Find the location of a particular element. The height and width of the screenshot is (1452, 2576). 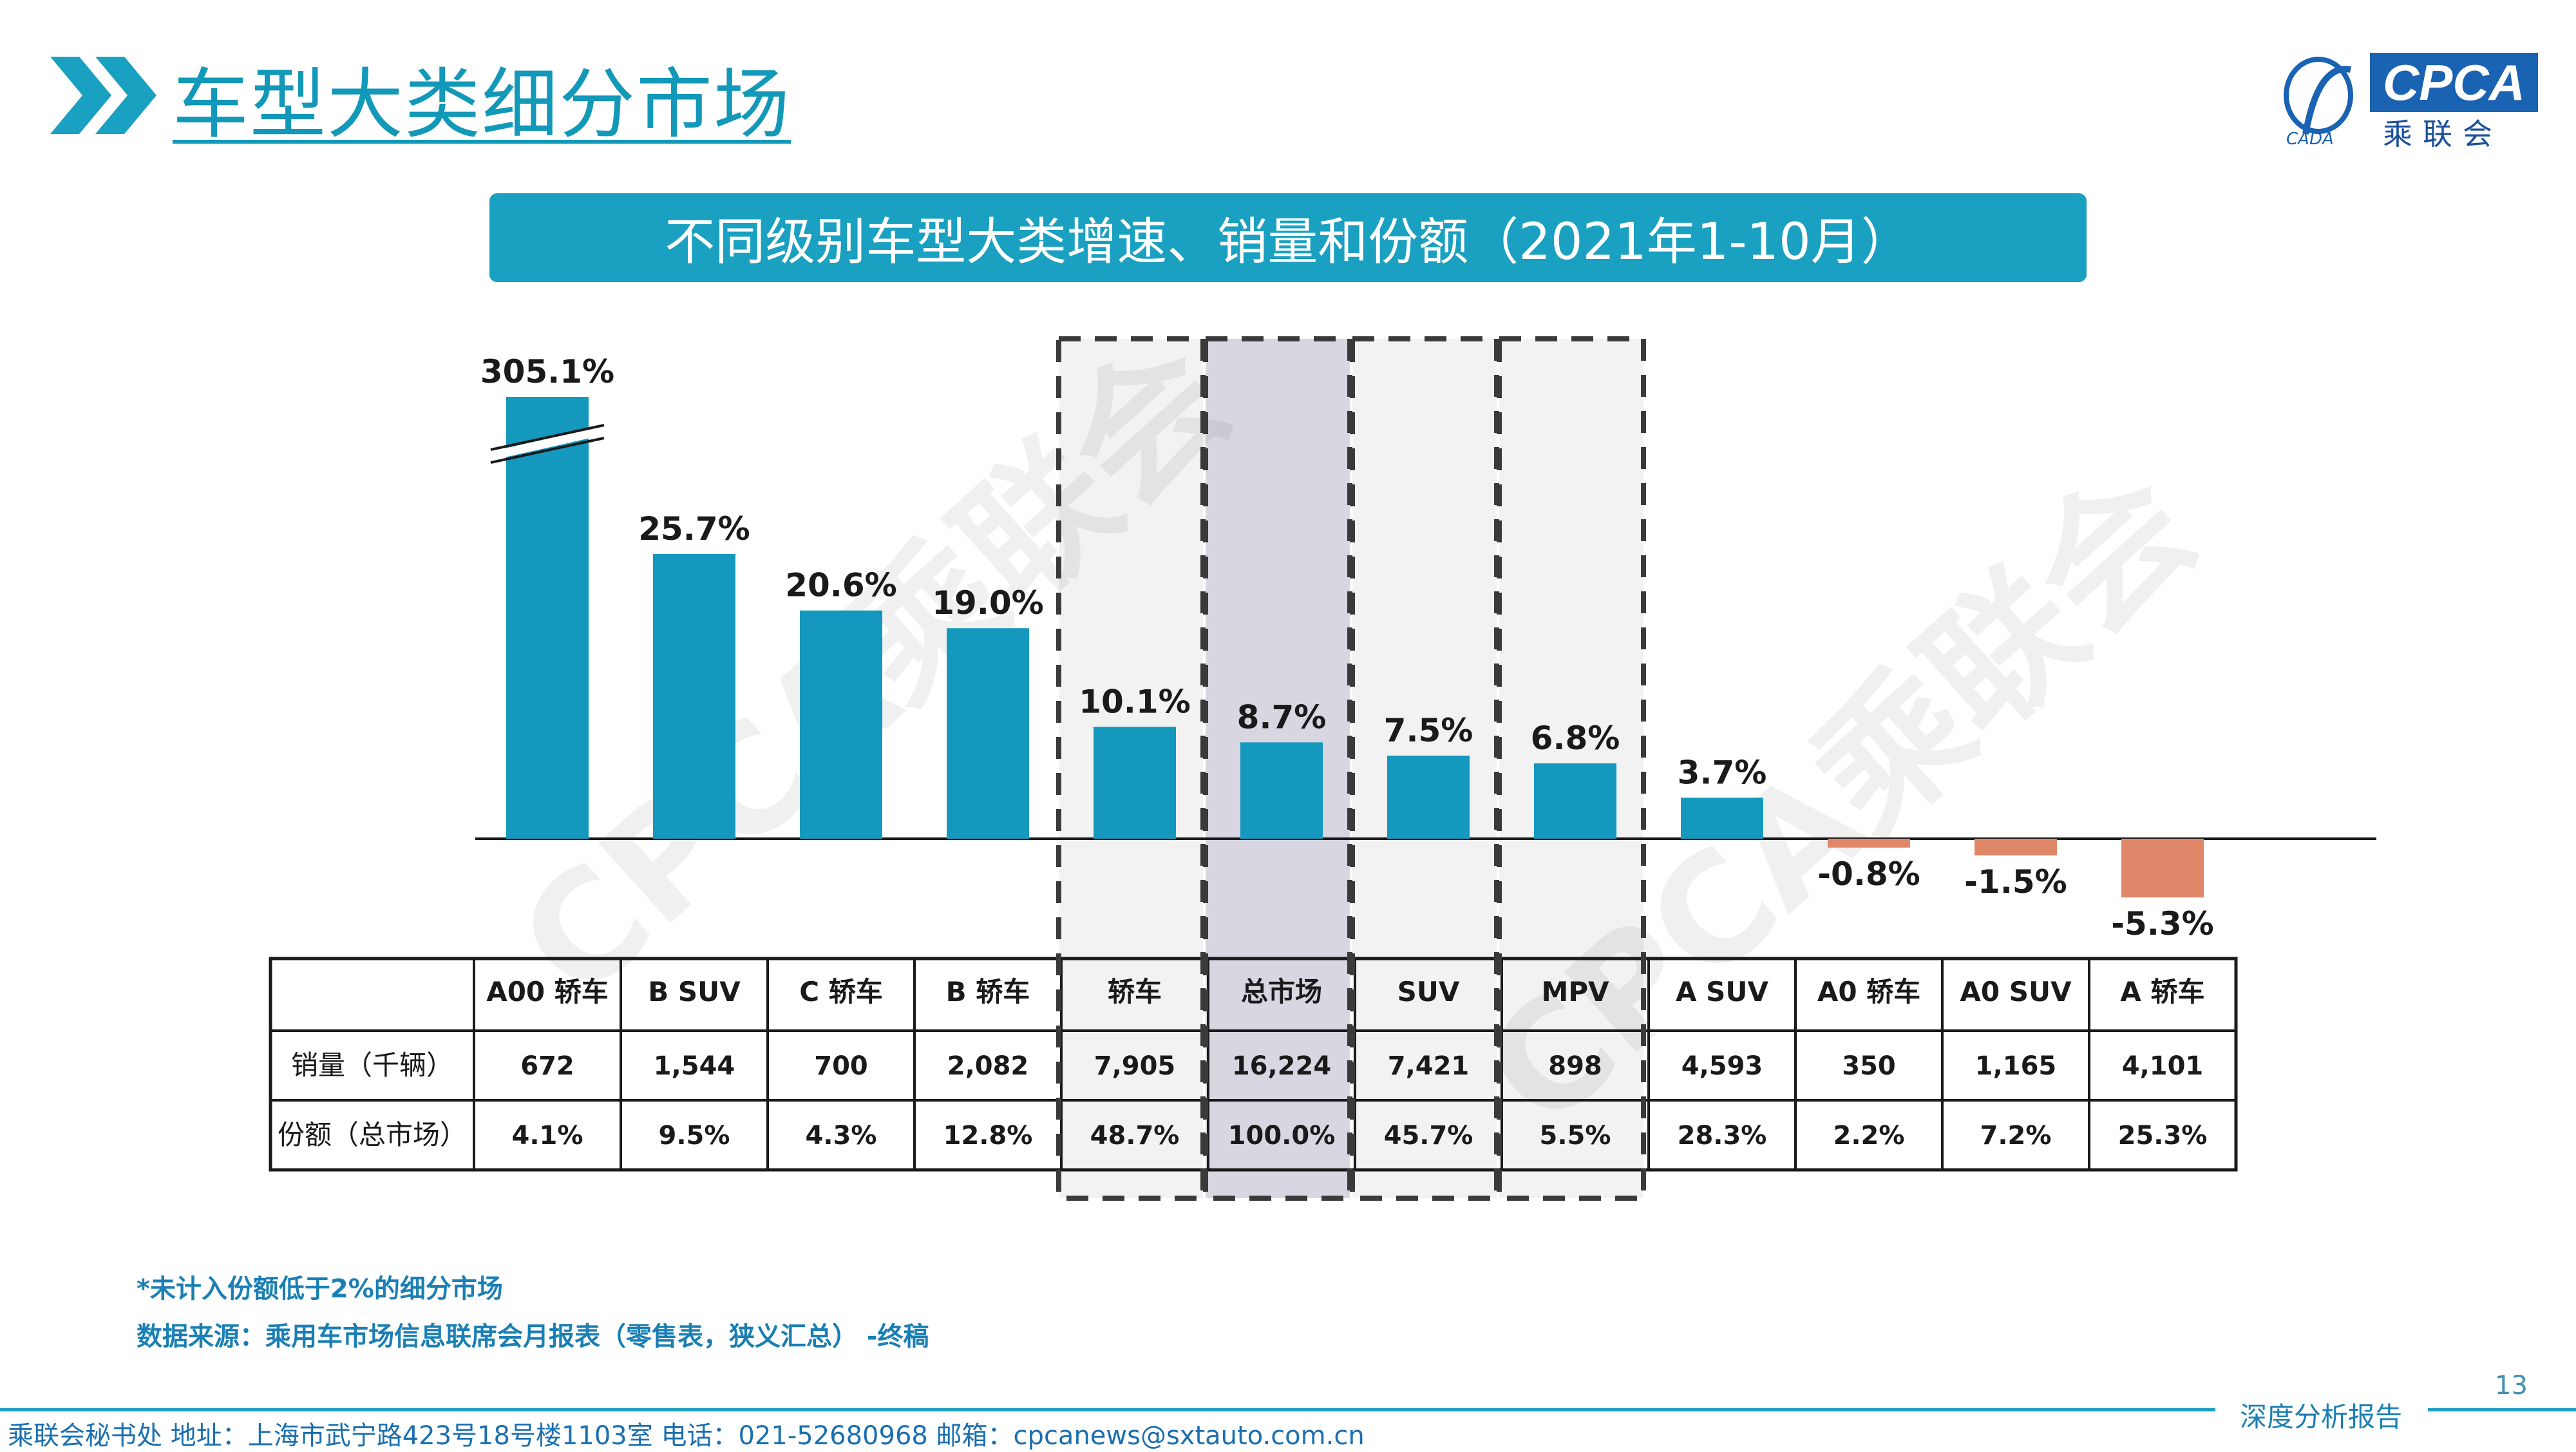

footer-divider is located at coordinates (1107, 1409).